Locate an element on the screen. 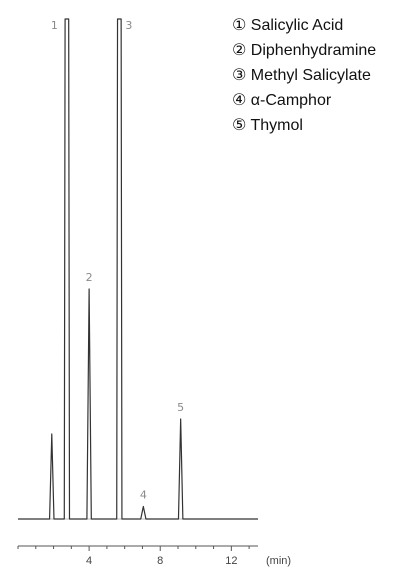 The height and width of the screenshot is (575, 419). legend-item: ⑤ Thymol is located at coordinates (267, 125).